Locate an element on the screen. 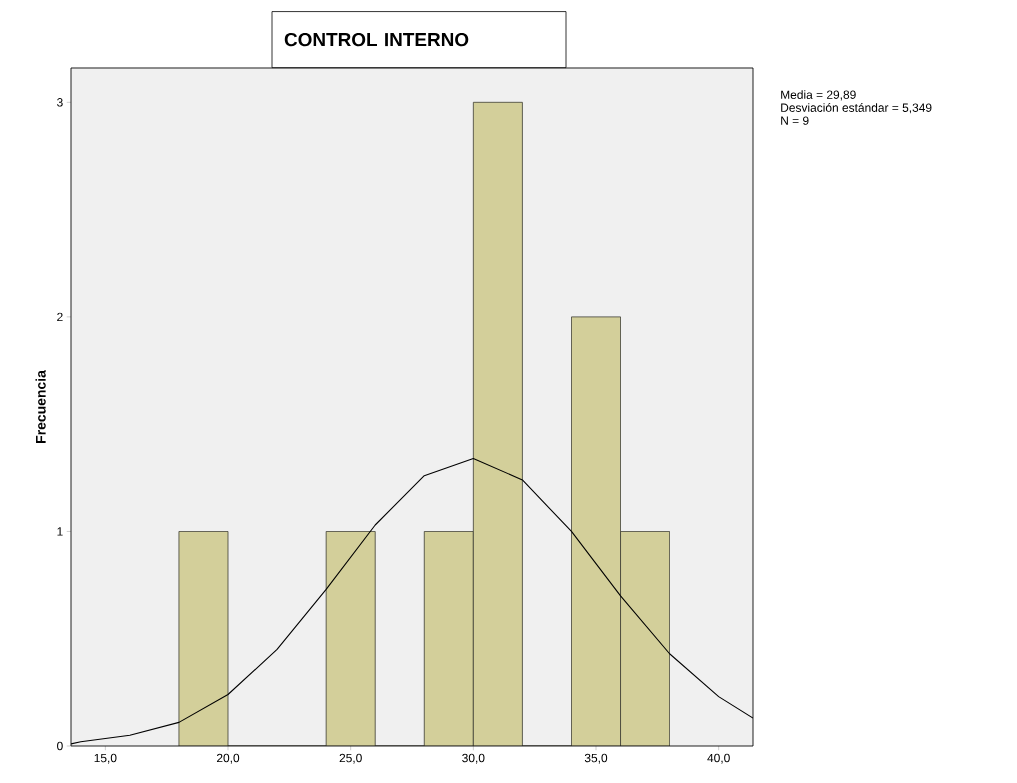 The image size is (1017, 783). y-tick-label: 1 is located at coordinates (60, 531).